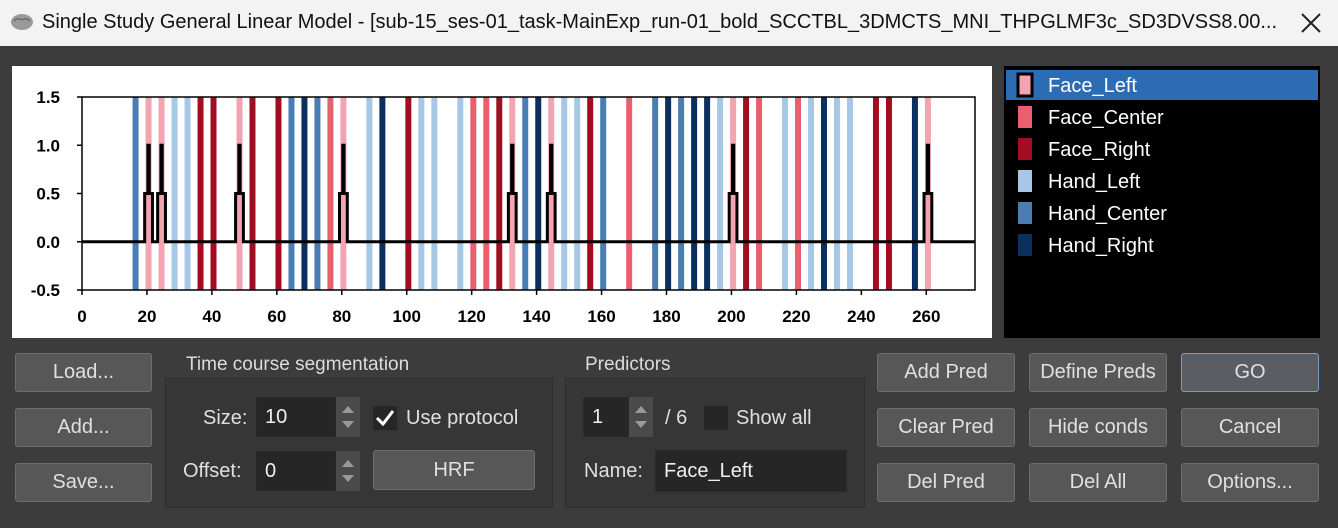 The width and height of the screenshot is (1338, 528). I want to click on check-glyph, so click(385, 418).